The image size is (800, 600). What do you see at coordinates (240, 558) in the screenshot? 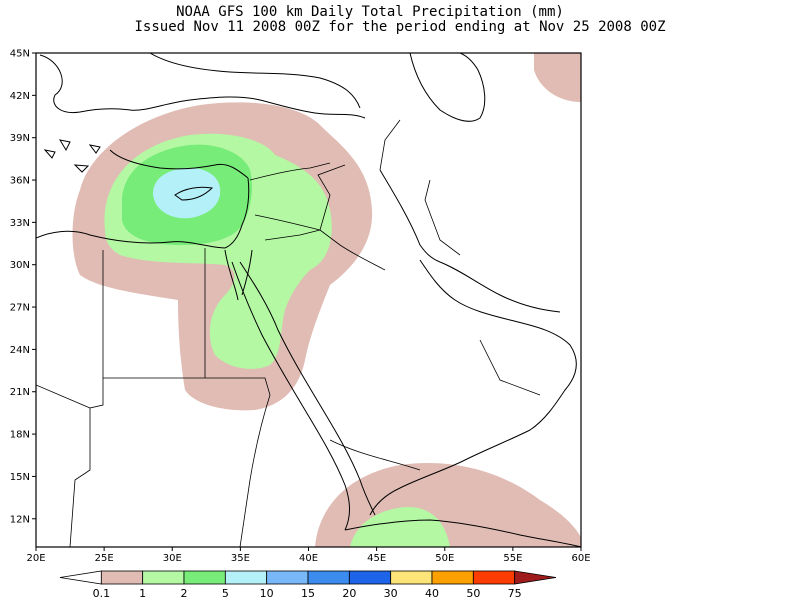
I see `lon-tick-label: 35E` at bounding box center [240, 558].